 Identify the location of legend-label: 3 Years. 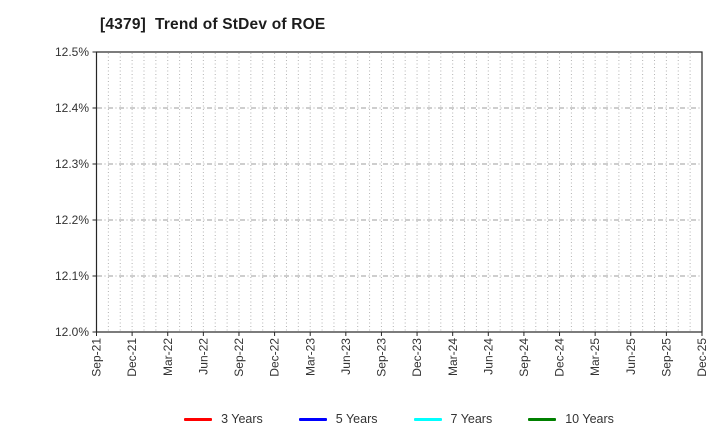
(242, 418).